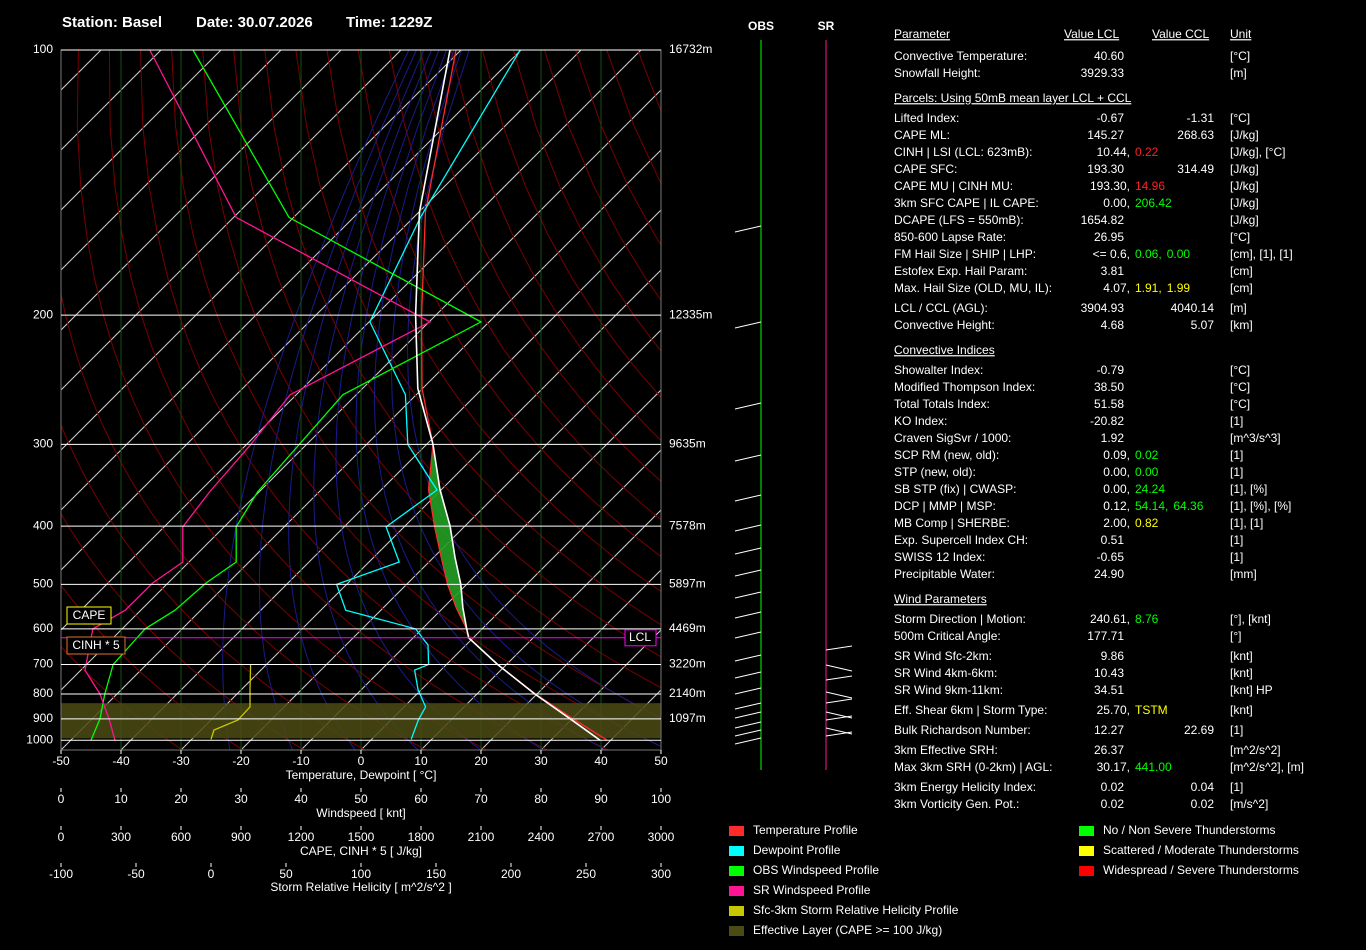 The width and height of the screenshot is (1366, 950). What do you see at coordinates (361, 721) in the screenshot?
I see `effective-layer` at bounding box center [361, 721].